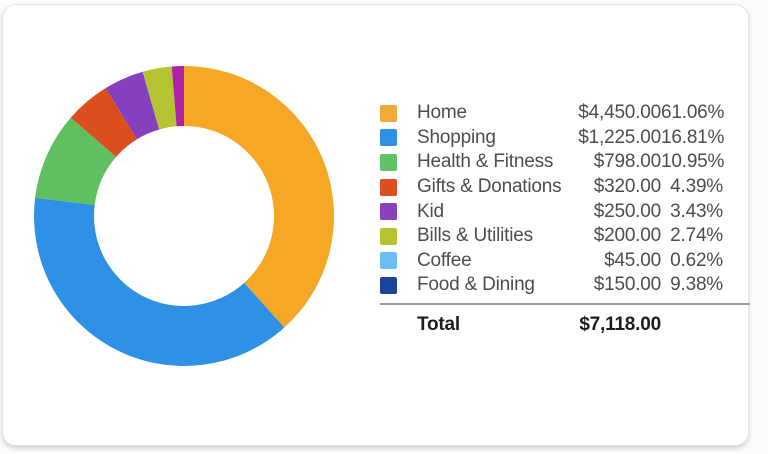 This screenshot has height=454, width=768. What do you see at coordinates (565, 236) in the screenshot?
I see `legend-row: Bills & Utilities $200.00 2.74%` at bounding box center [565, 236].